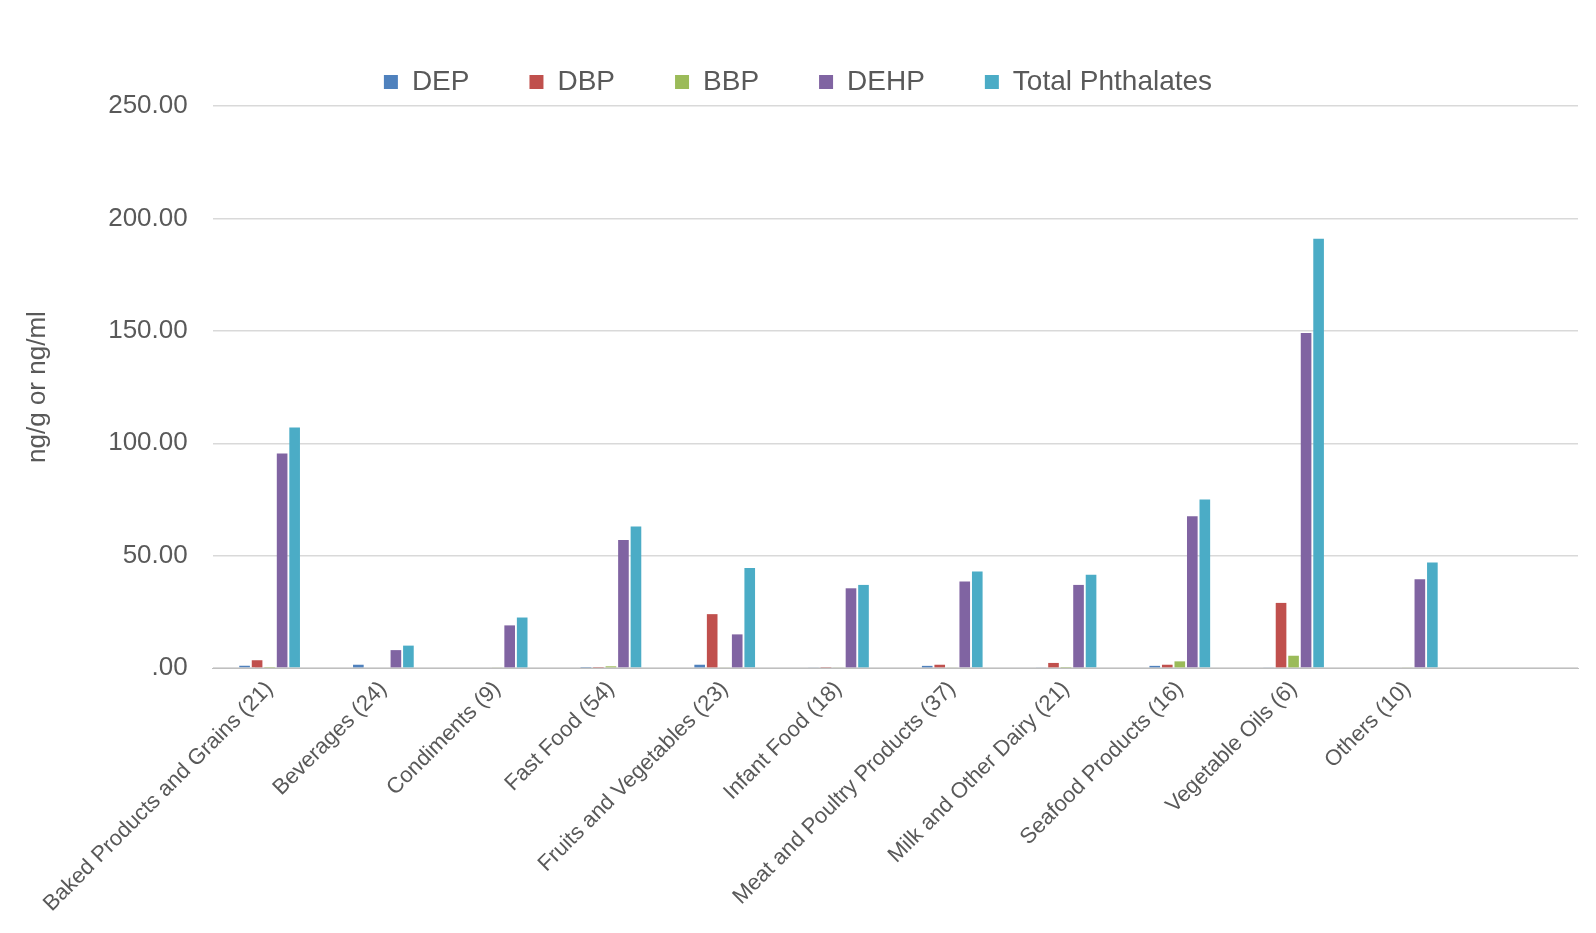 The width and height of the screenshot is (1596, 933). I want to click on y-tick-label: 200.00, so click(148, 216).